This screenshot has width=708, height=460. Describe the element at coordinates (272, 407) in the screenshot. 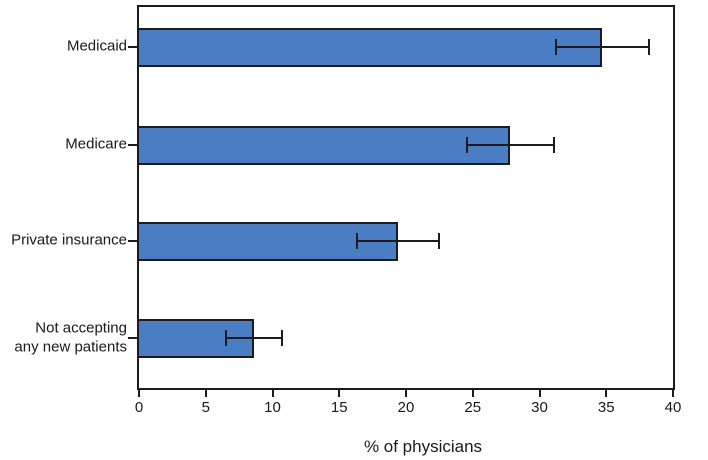

I see `x-tick-label-10: 10` at that location.